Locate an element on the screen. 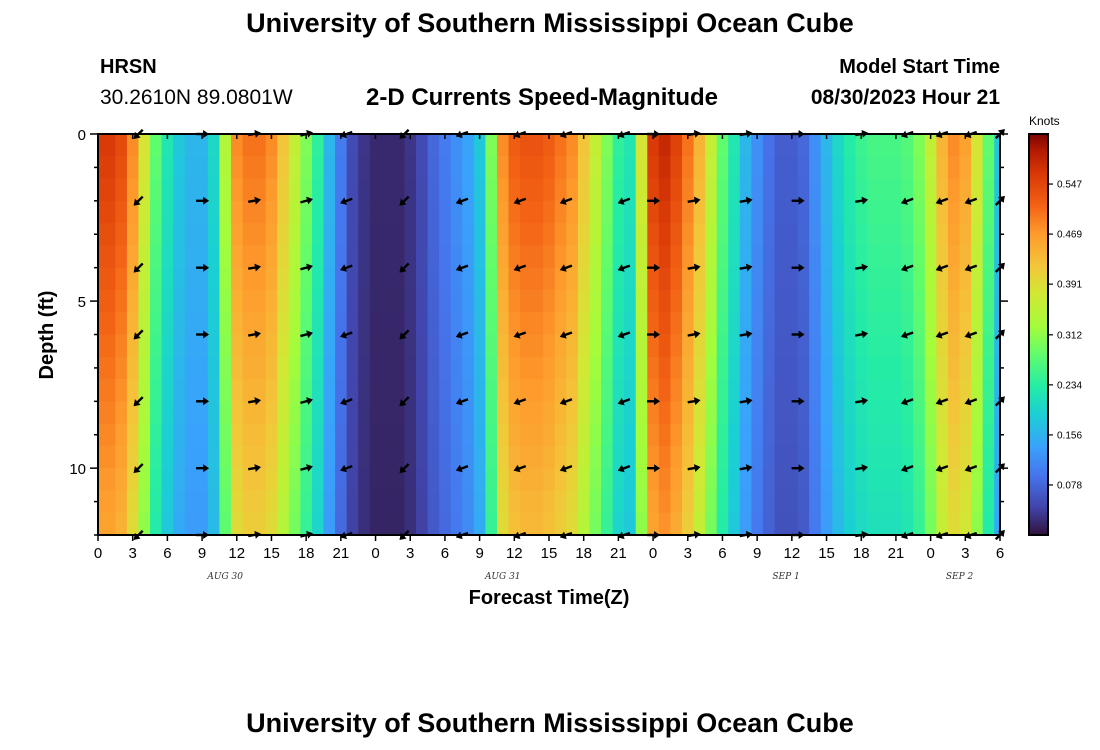 The height and width of the screenshot is (750, 1100). x-tick-label: 3 is located at coordinates (133, 553).